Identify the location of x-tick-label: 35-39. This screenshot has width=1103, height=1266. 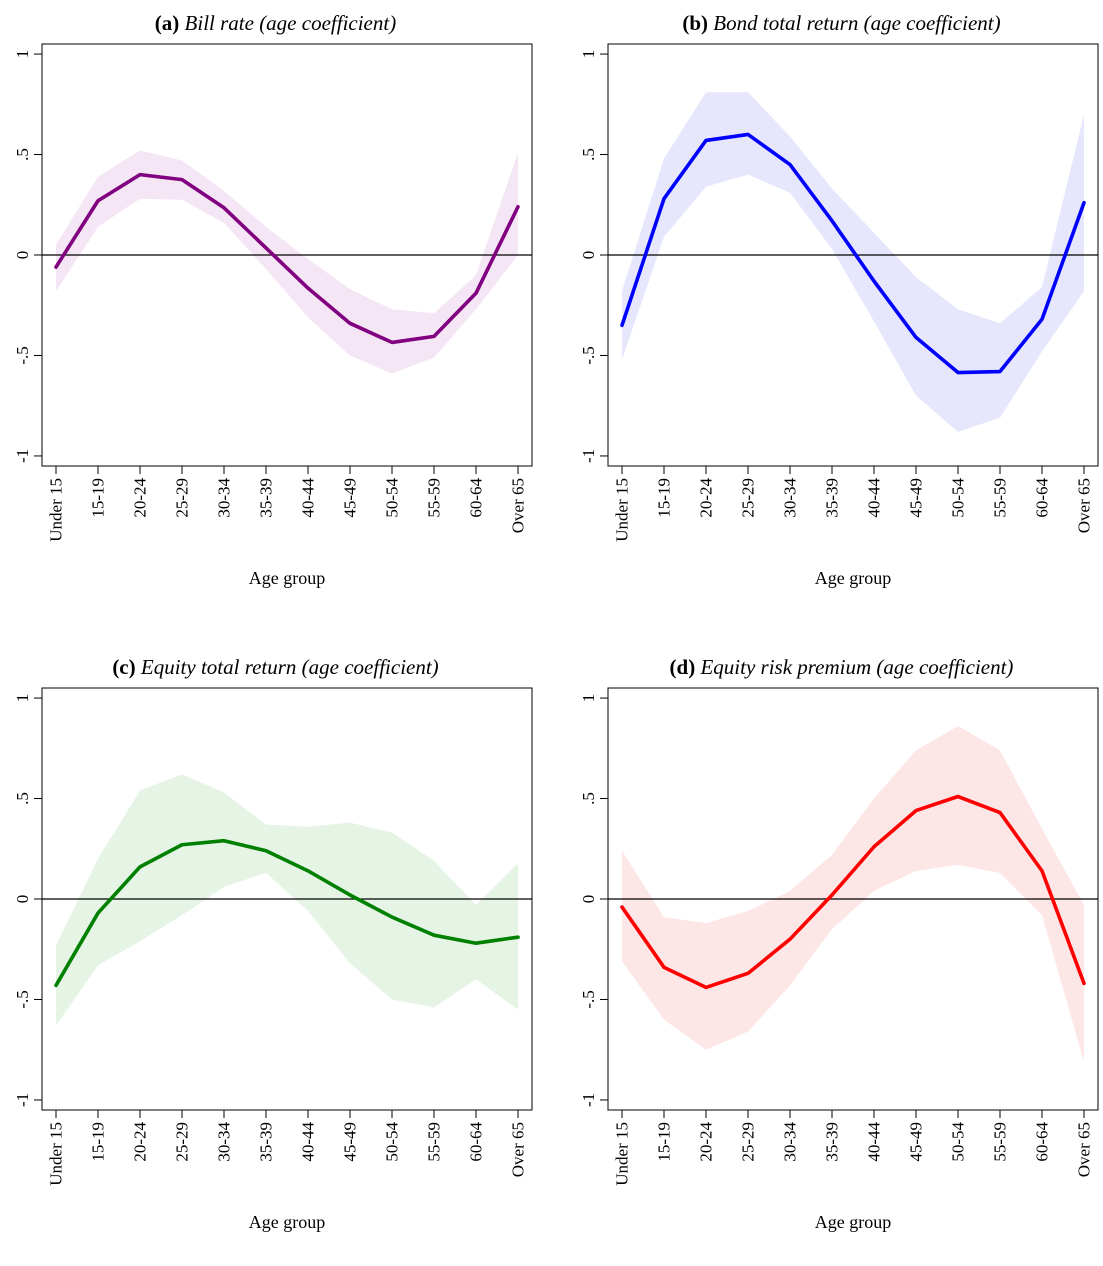
(266, 1142).